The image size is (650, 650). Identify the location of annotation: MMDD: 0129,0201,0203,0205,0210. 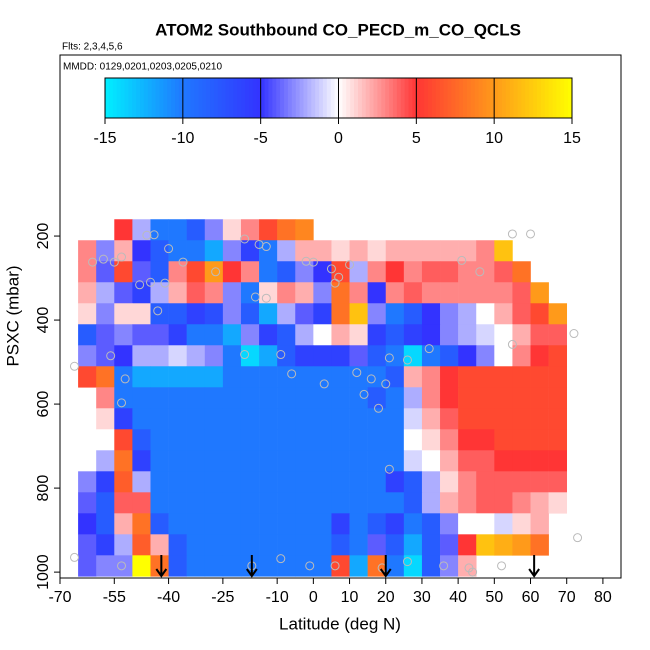
(142, 67).